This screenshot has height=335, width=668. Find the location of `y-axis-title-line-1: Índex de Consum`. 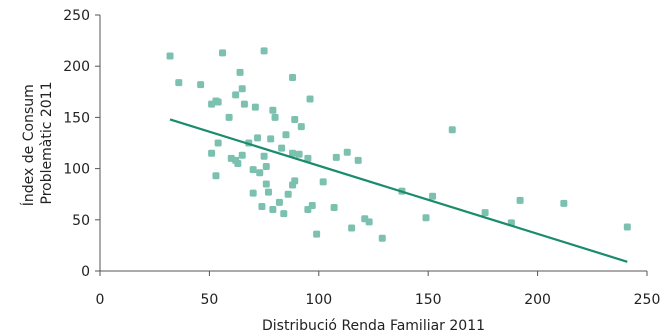

y-axis-title-line-1: Índex de Consum is located at coordinates (28, 145).